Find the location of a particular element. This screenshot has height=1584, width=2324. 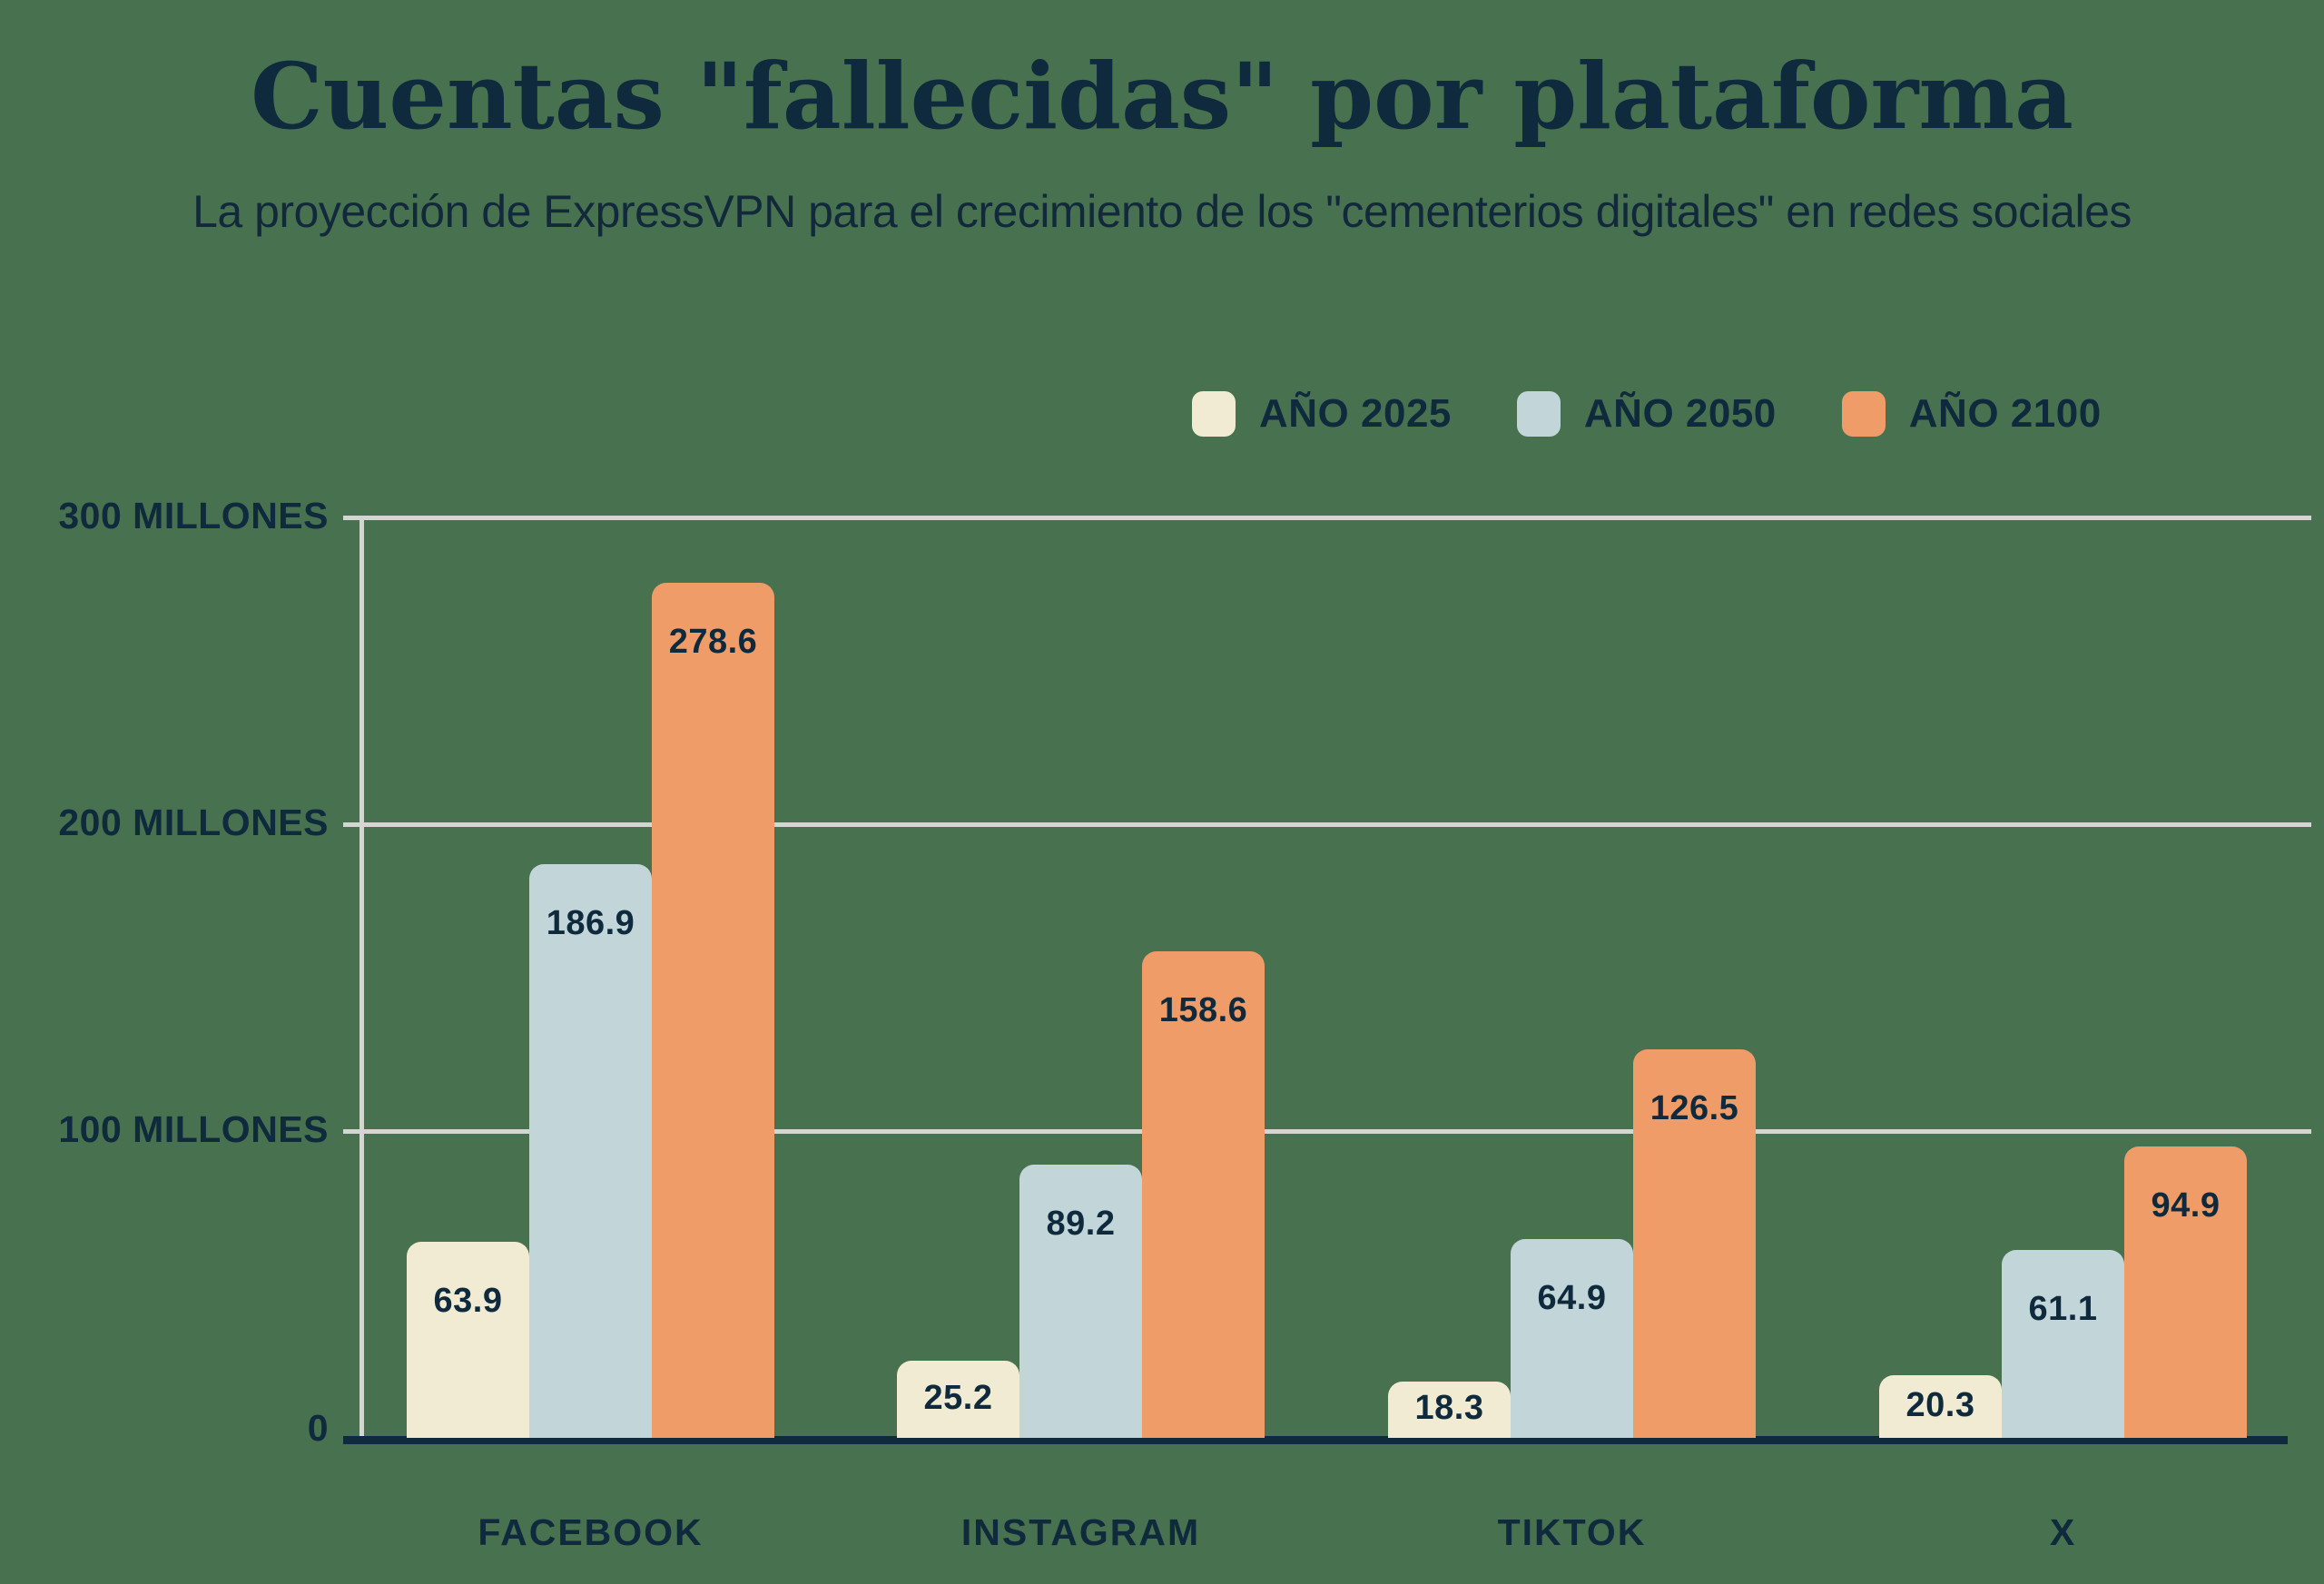

legend: AÑO 2025 AÑO 2050 AÑO 2100 is located at coordinates (1647, 414).